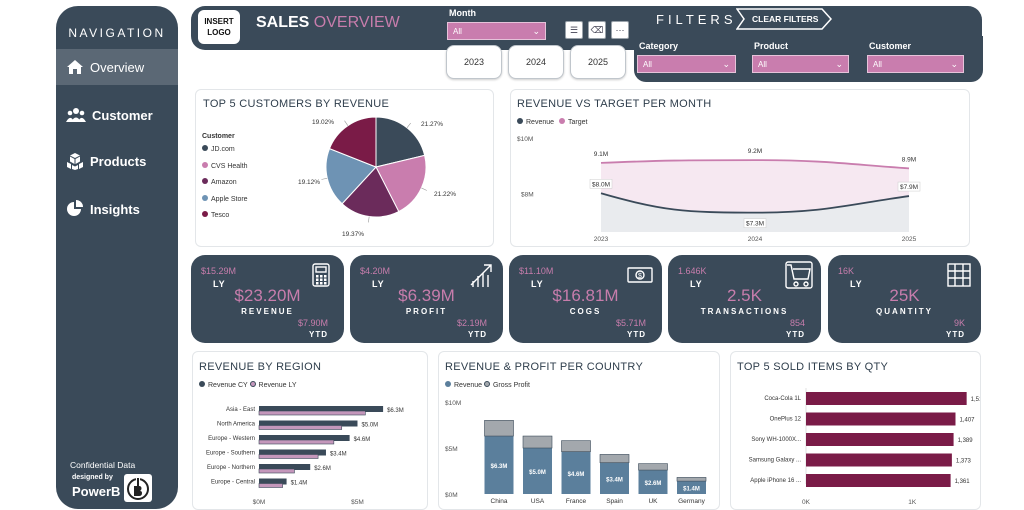  I want to click on nav-label: Products, so click(118, 161).